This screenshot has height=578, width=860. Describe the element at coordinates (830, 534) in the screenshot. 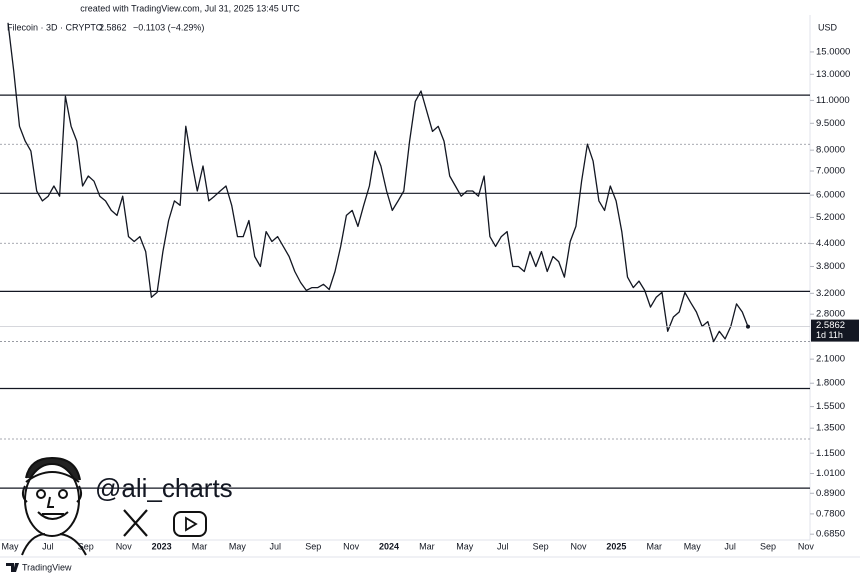

I see `y-tick-label: 0.6850` at that location.